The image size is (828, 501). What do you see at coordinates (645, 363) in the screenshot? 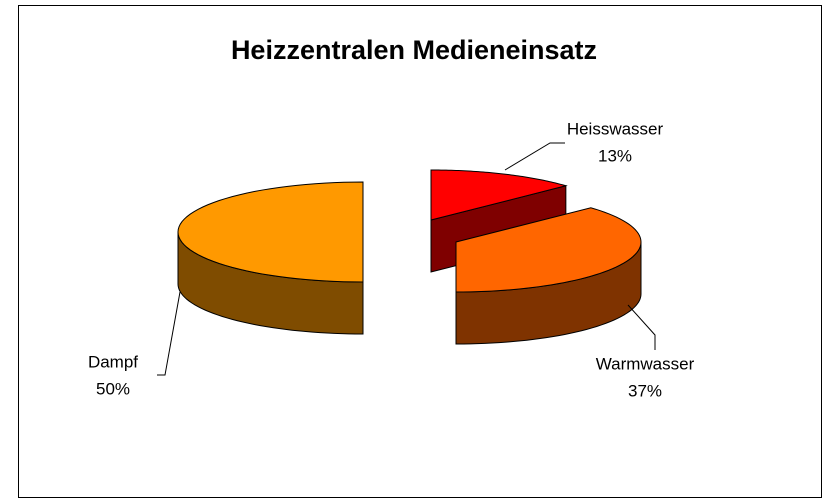
I see `slice-label: Warmwasser` at bounding box center [645, 363].